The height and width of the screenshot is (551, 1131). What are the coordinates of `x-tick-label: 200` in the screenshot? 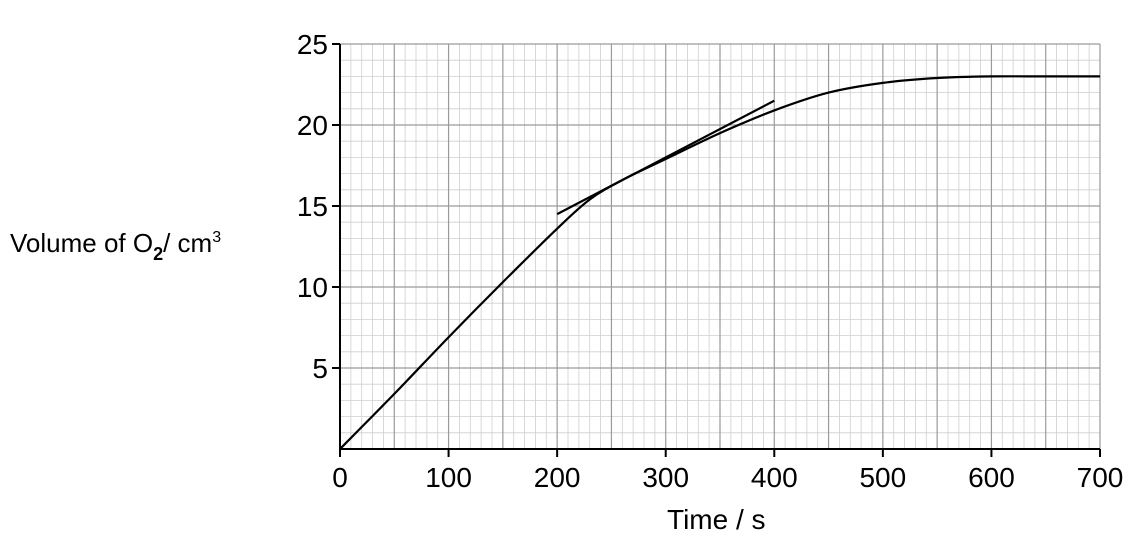 It's located at (557, 477).